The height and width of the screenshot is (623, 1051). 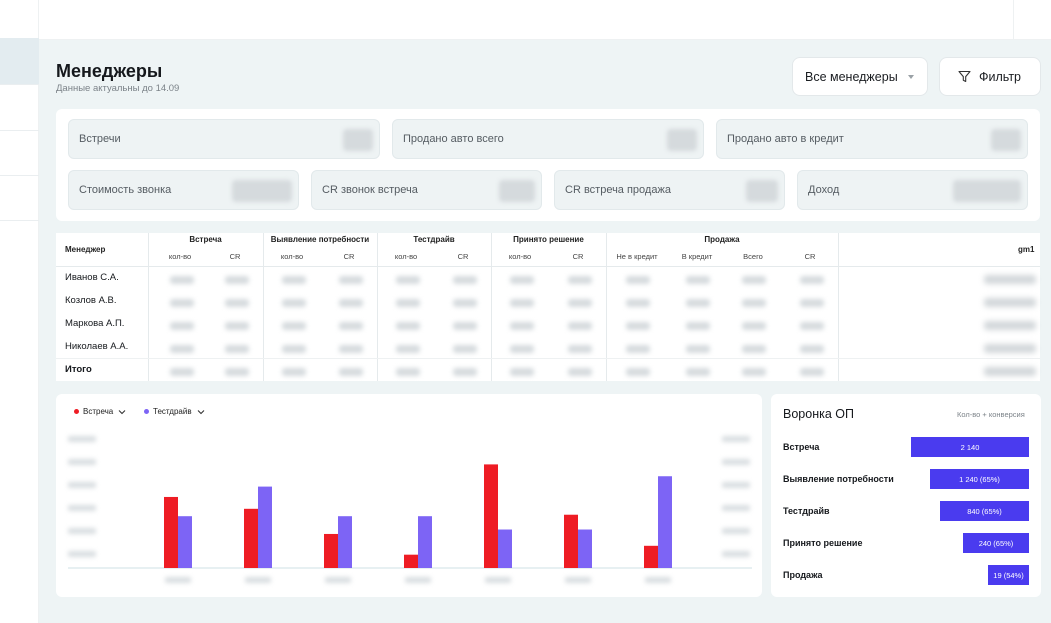 I want to click on funnel-stage-bar: 240 (65%), so click(x=996, y=543).